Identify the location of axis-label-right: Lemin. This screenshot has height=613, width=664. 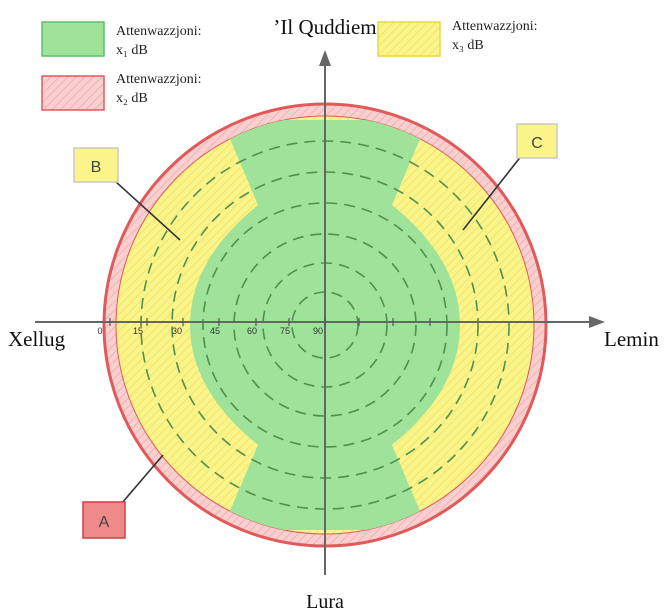
(631, 339).